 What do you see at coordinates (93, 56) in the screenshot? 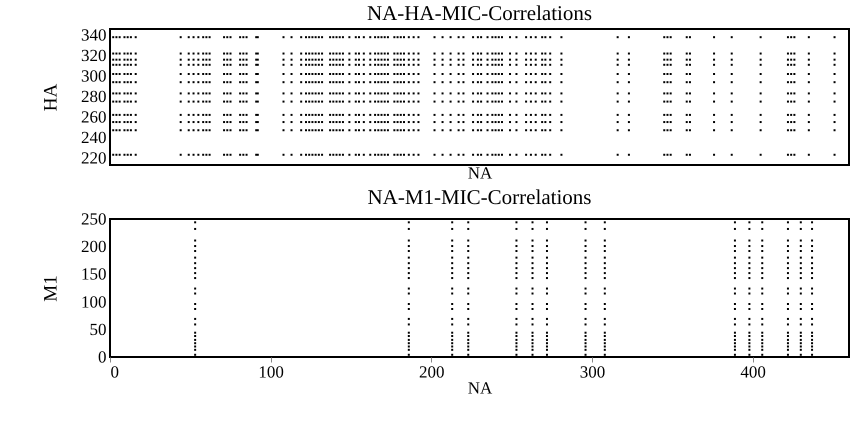
I see `y-tick-label: 320` at bounding box center [93, 56].